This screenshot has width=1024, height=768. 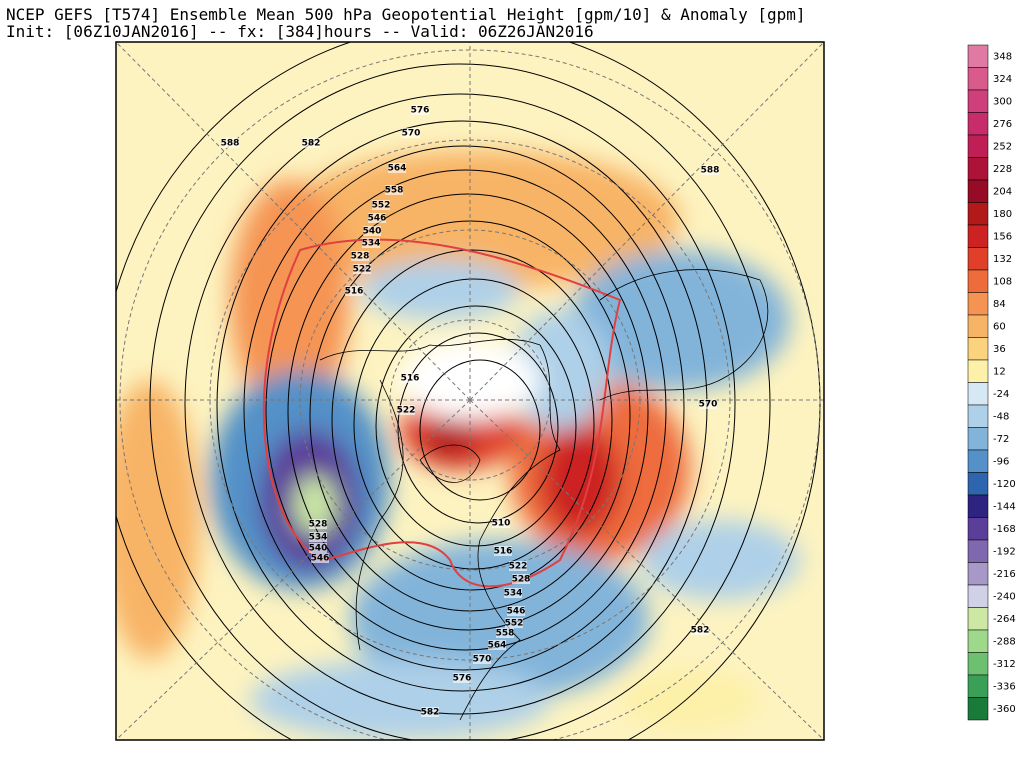 I want to click on contour-label: 576, so click(x=462, y=679).